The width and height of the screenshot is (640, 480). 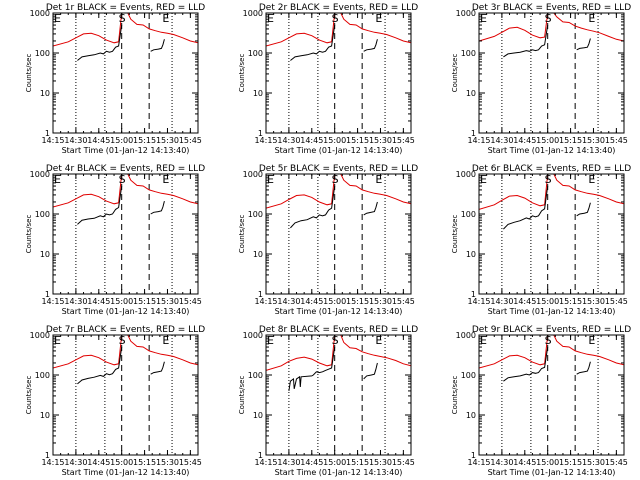 I want to click on panel-title: Det 2r BLACK = Events, RED = LLD, so click(x=338, y=8).